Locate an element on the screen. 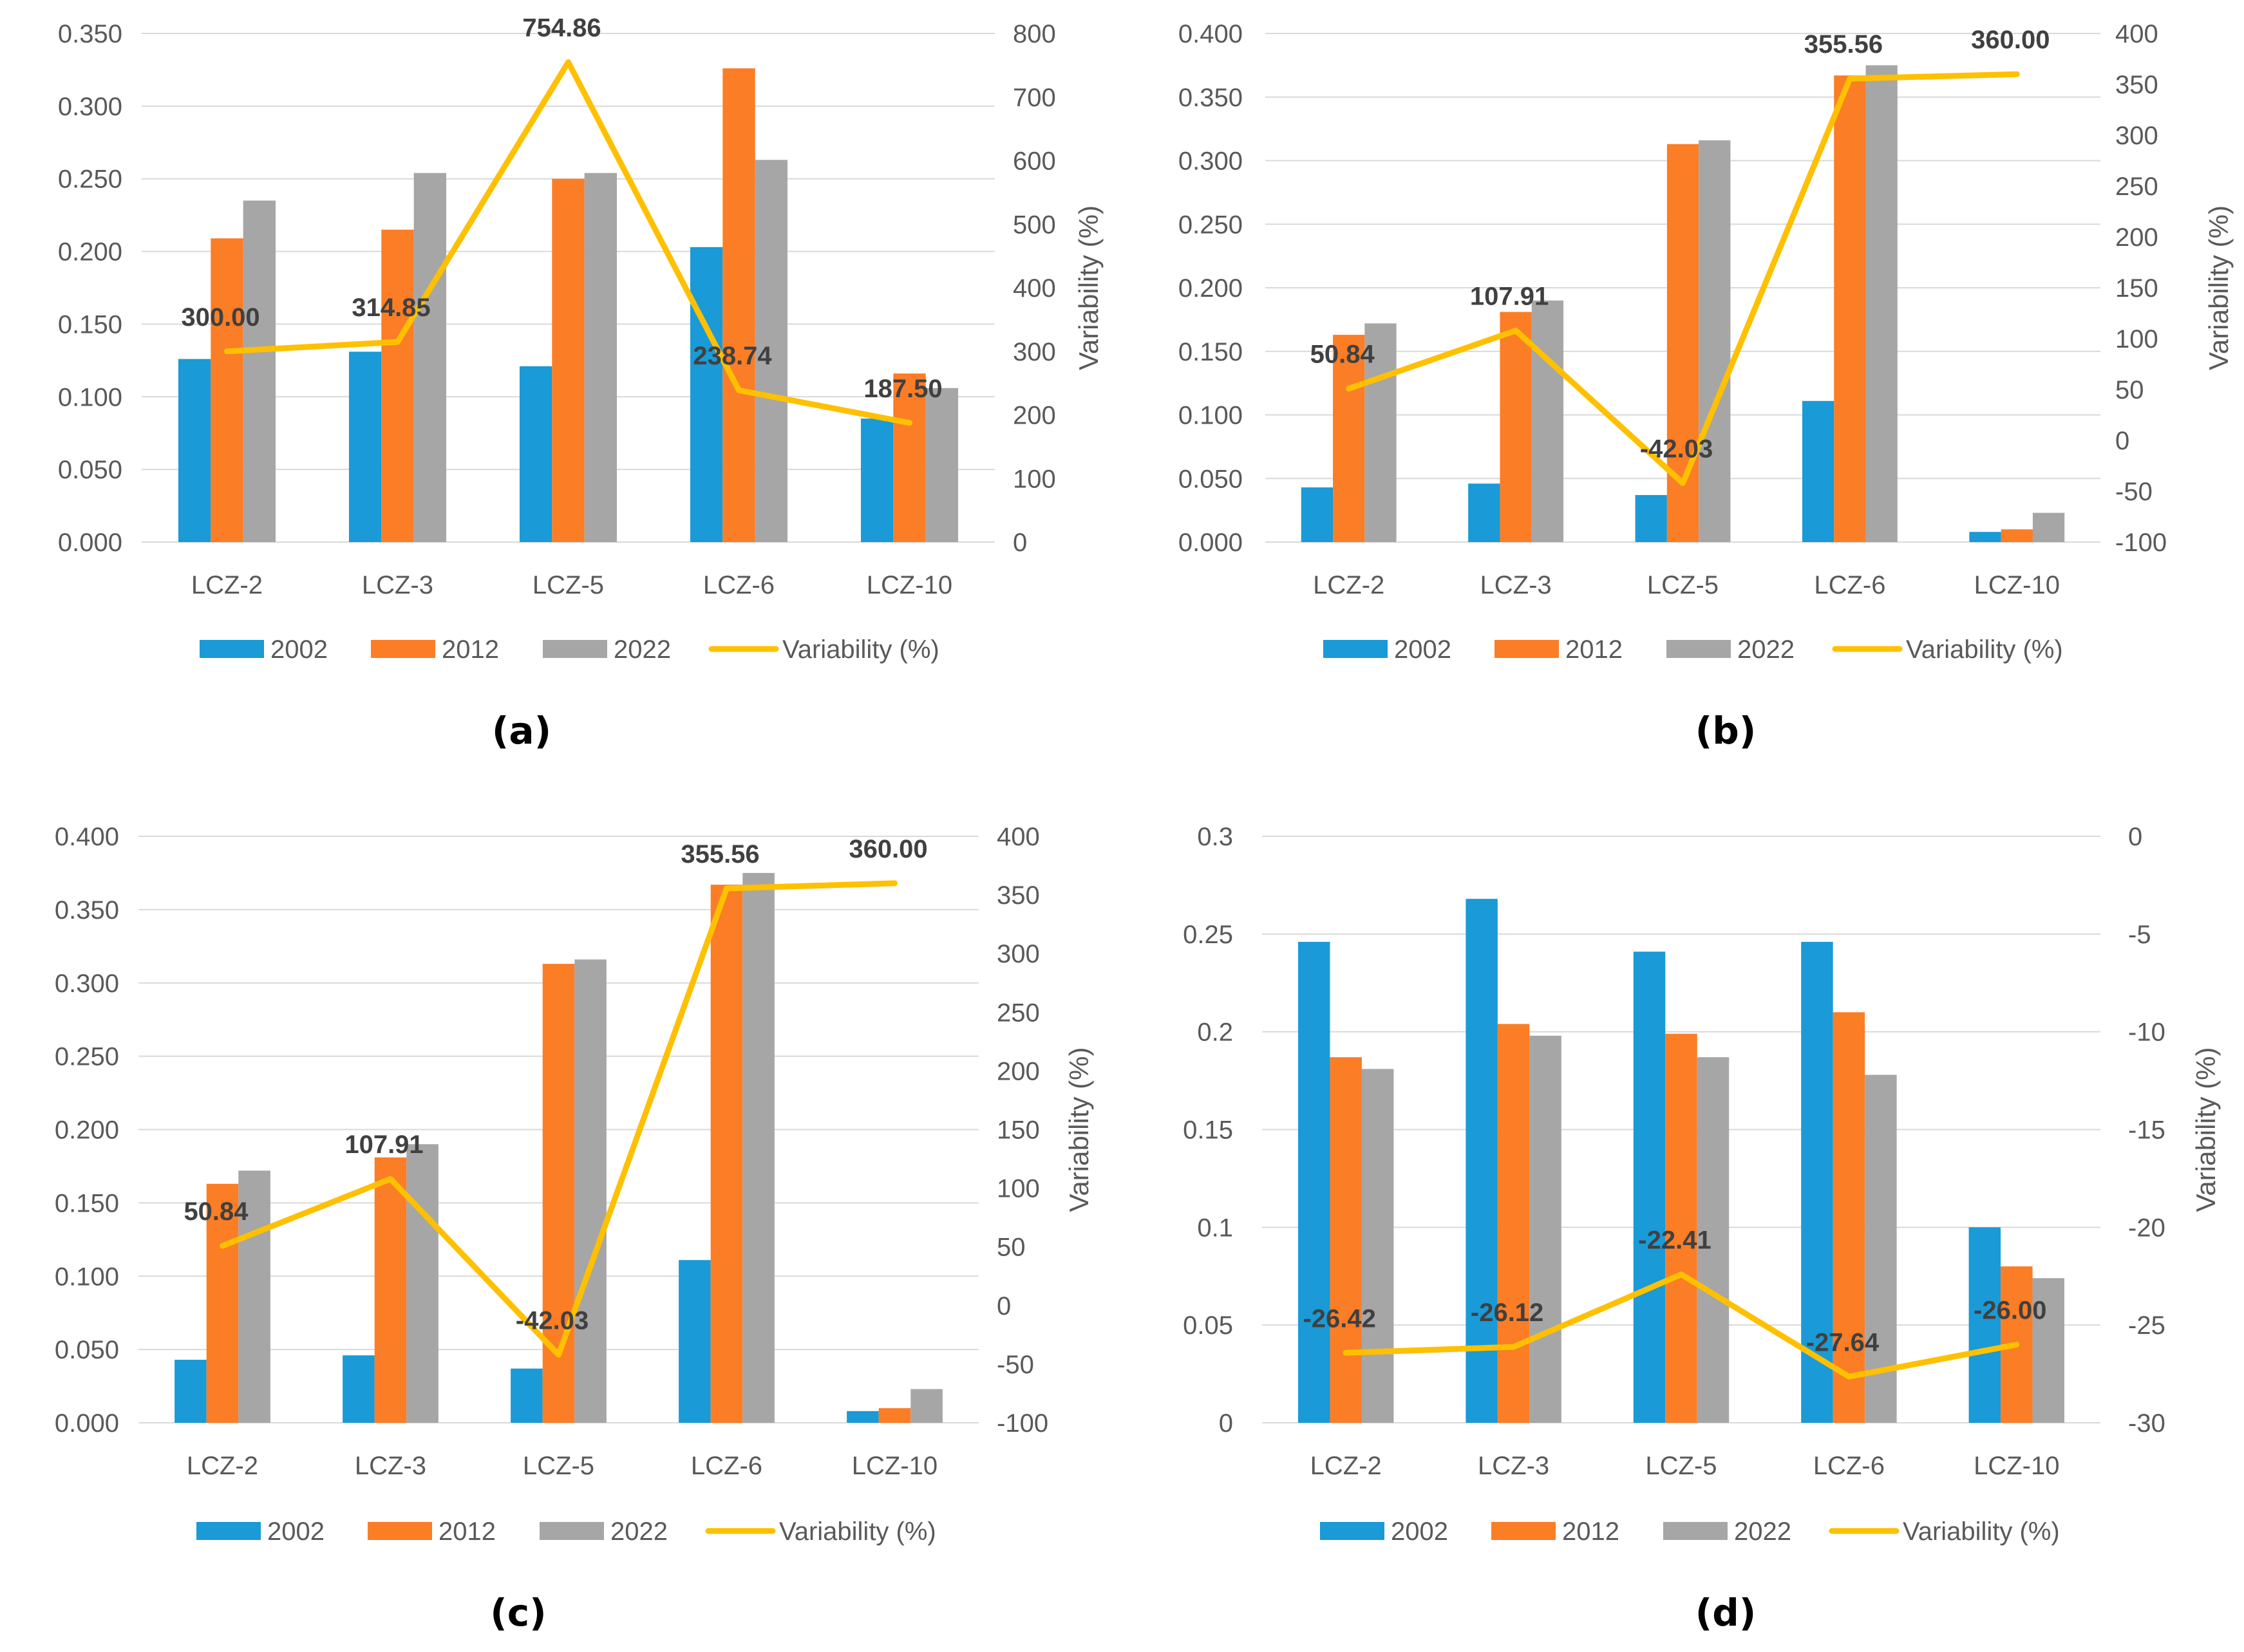 This screenshot has width=2244, height=1652. y2-tick-label: 200 is located at coordinates (2136, 237).